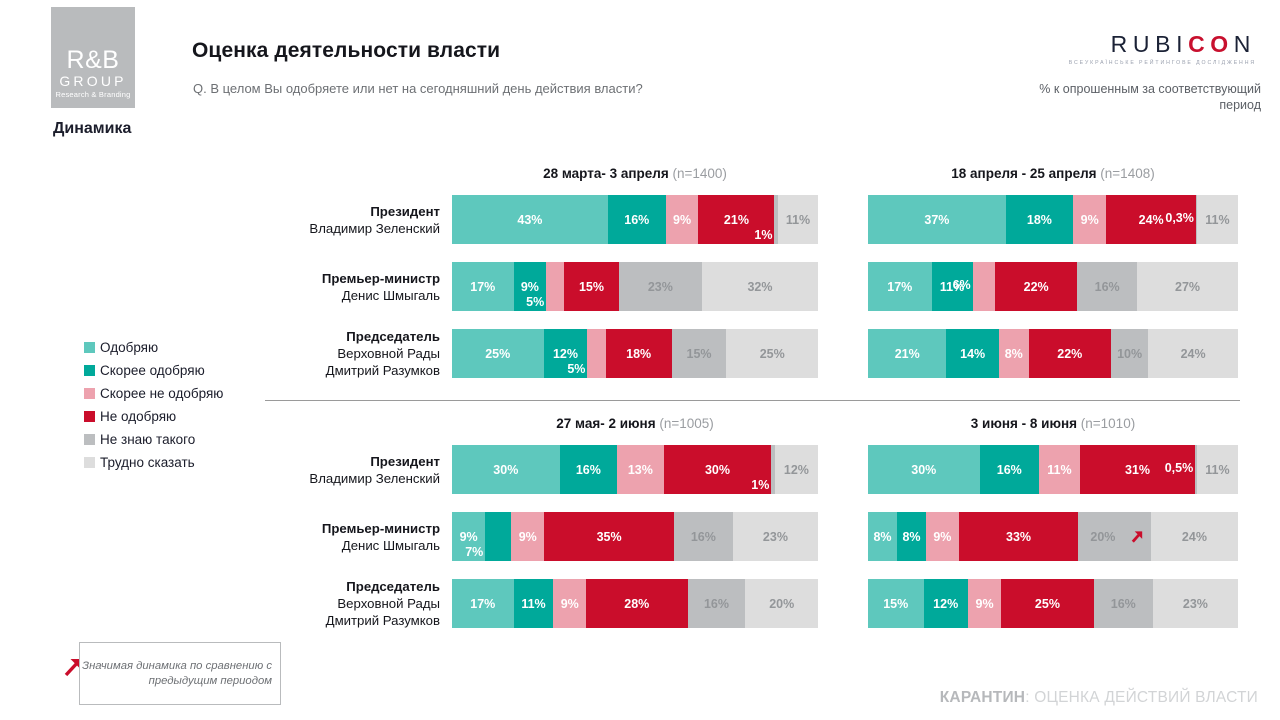  Describe the element at coordinates (153, 393) in the screenshot. I see `legend-item: Скорее не одобряю` at that location.